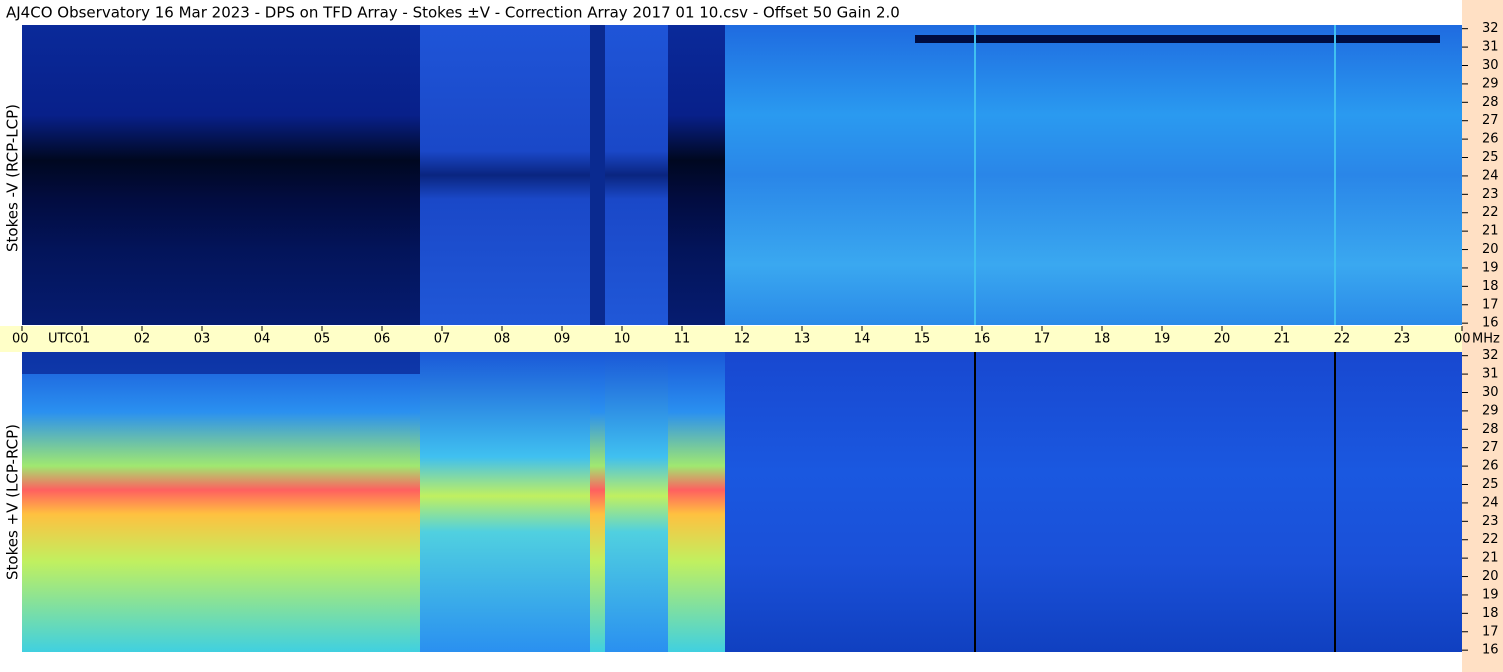  Describe the element at coordinates (13, 178) in the screenshot. I see `panel-label: Stokes -V (RCP-LCP)` at that location.